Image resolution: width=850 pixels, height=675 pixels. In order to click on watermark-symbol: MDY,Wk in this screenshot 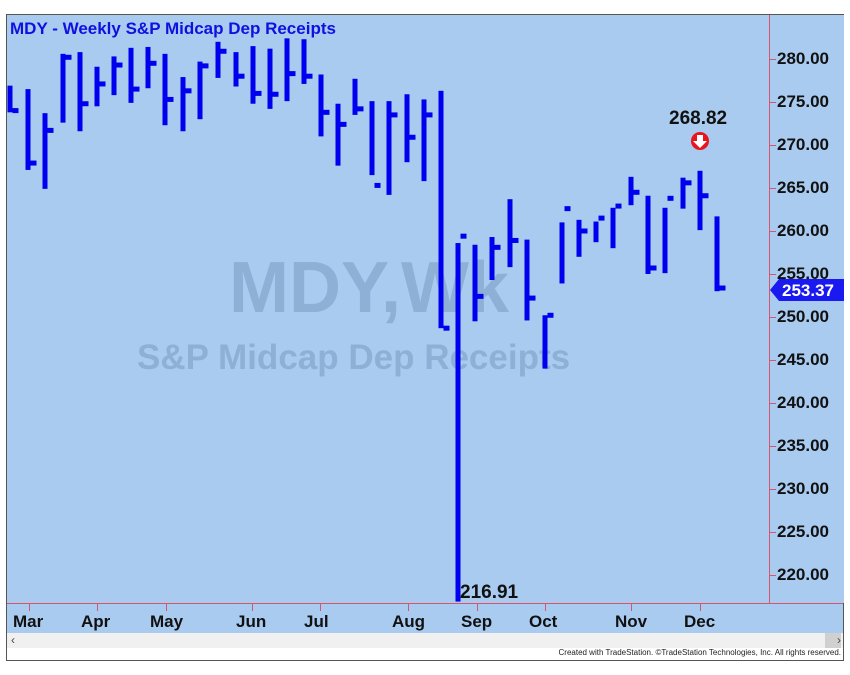, I will do `click(369, 288)`.